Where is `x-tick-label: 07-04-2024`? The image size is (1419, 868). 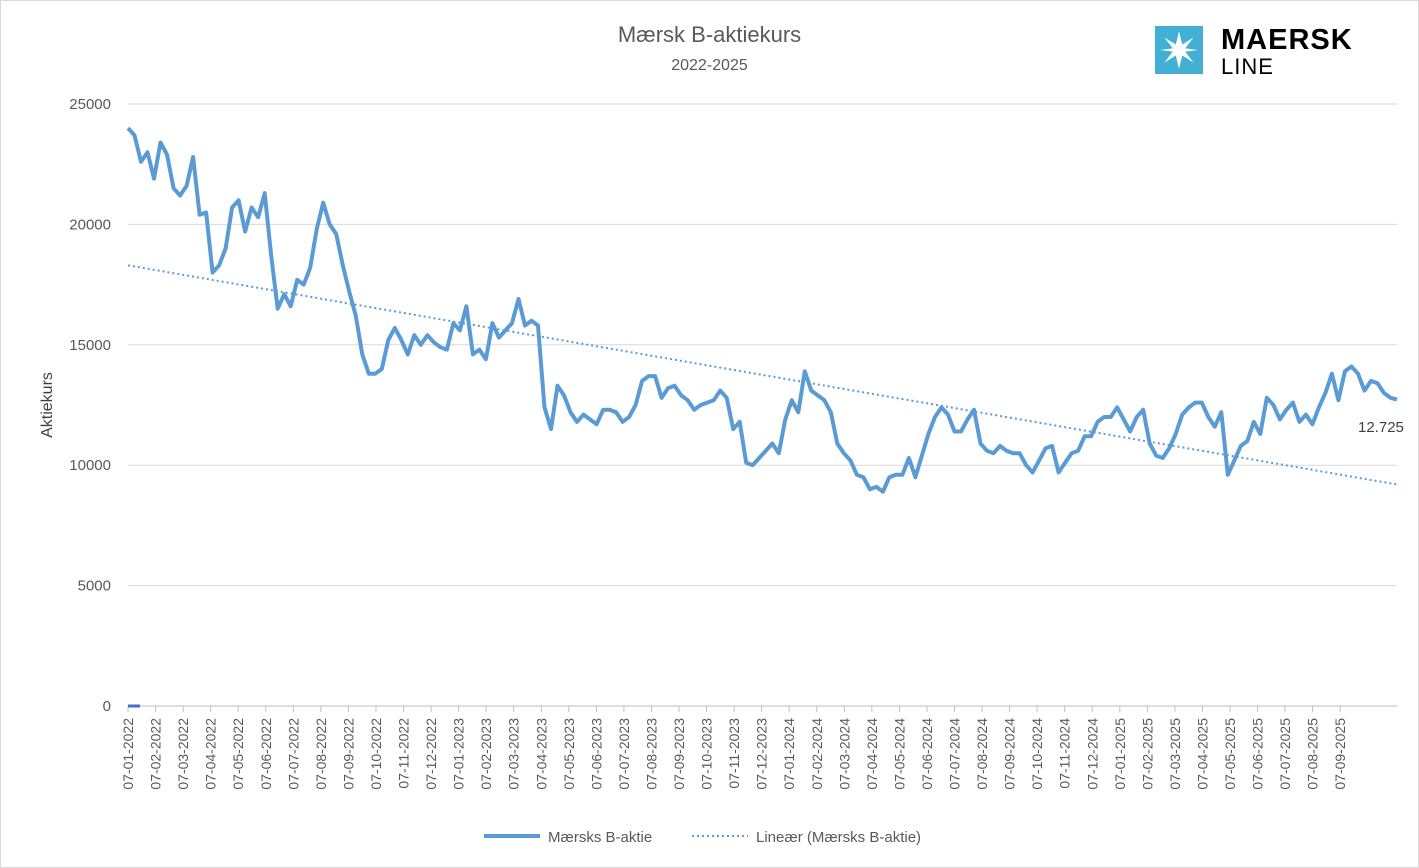
x-tick-label: 07-04-2024 is located at coordinates (872, 754).